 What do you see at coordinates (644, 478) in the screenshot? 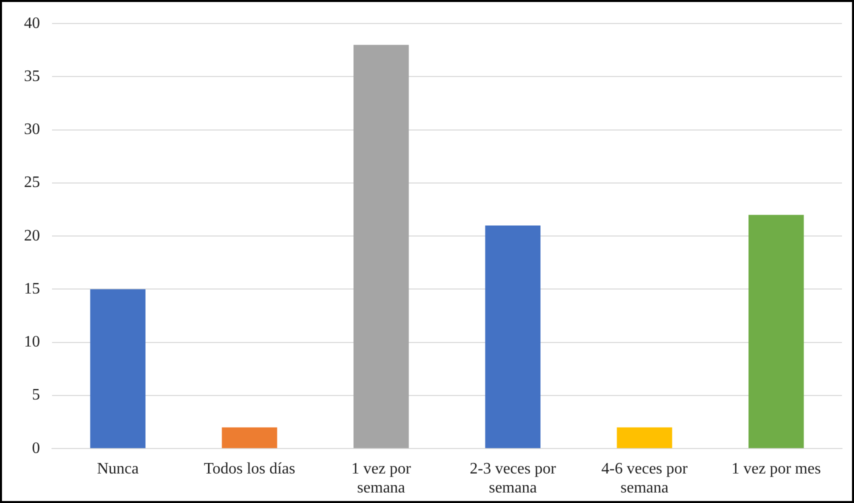
I see `x-tick-label: 4-6 veces por semana` at bounding box center [644, 478].